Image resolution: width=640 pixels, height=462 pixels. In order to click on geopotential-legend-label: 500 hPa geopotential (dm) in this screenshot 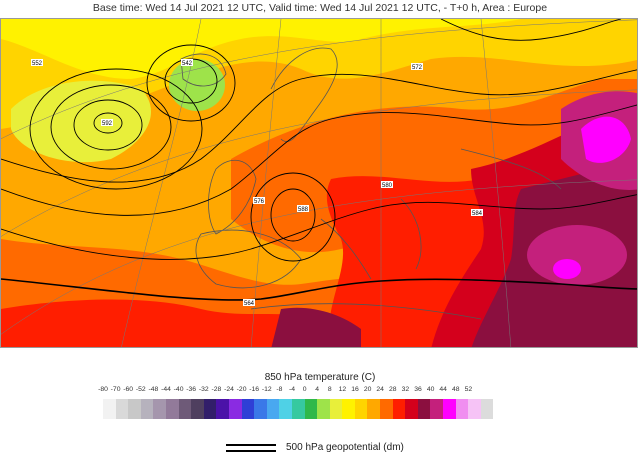, I will do `click(345, 447)`.